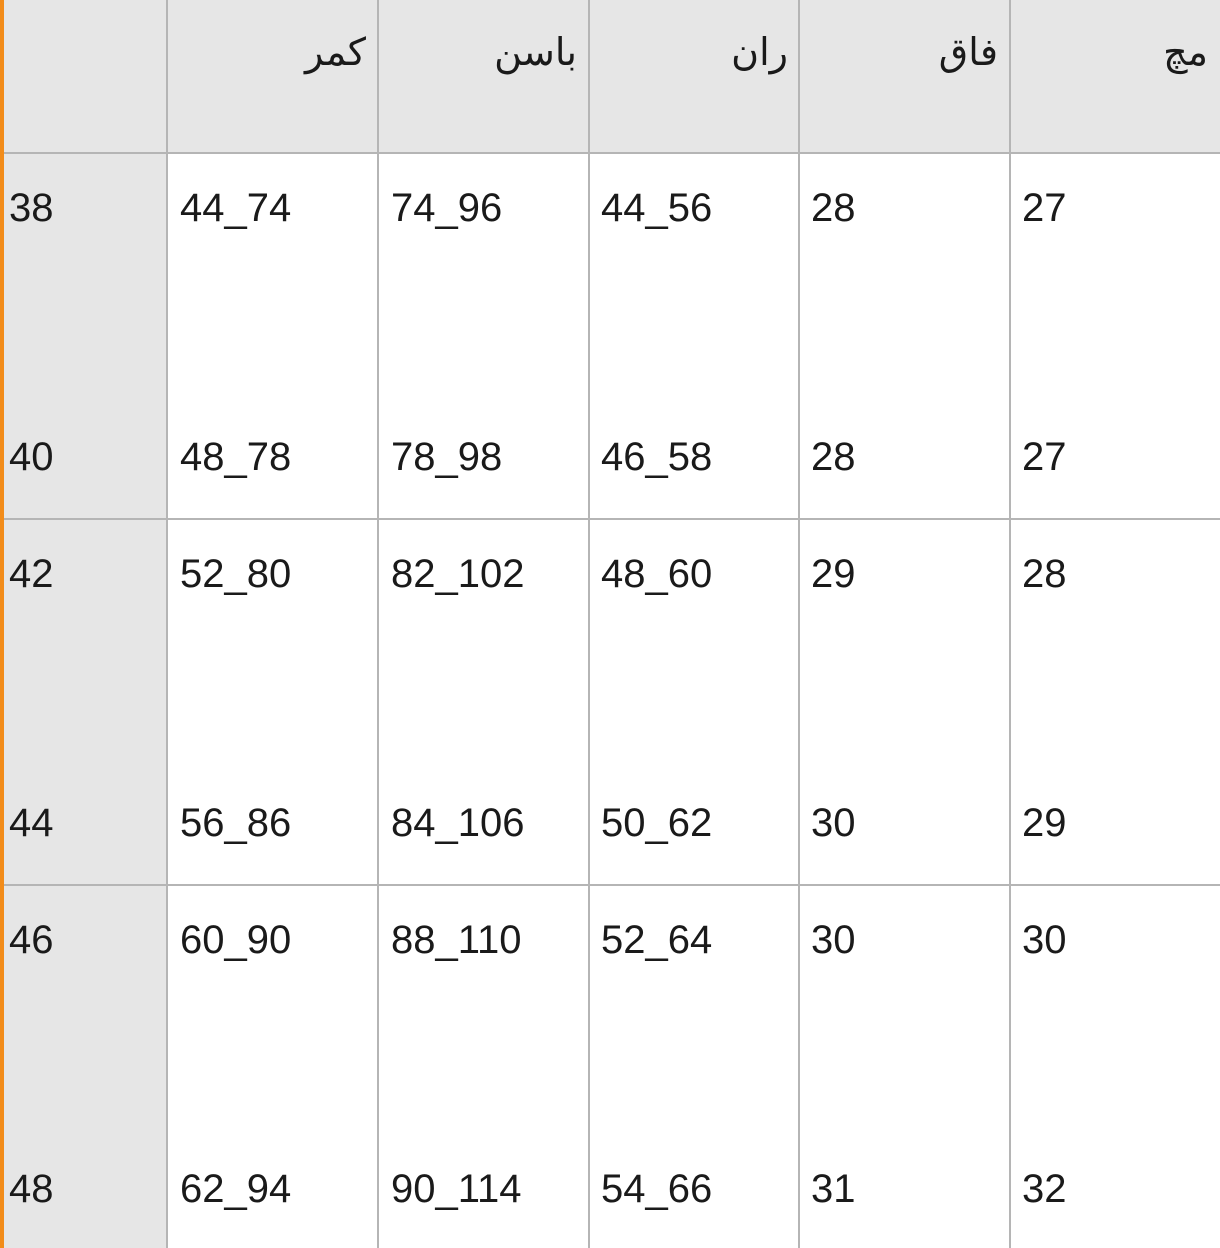  What do you see at coordinates (968, 52) in the screenshot?
I see `header-rise: فاق` at bounding box center [968, 52].